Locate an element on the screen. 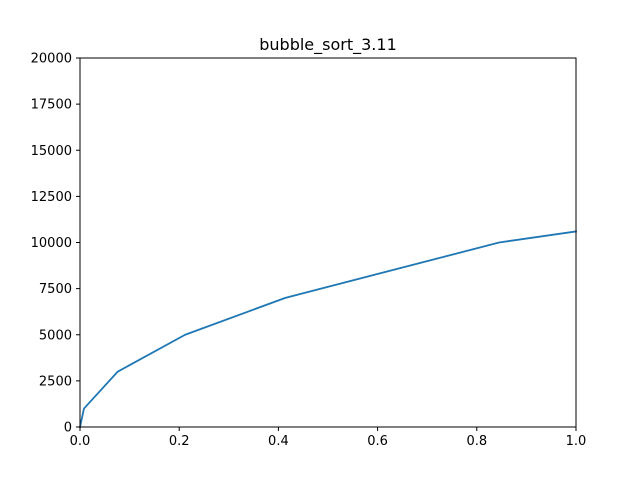 This screenshot has width=640, height=480. x-tick-label: 1.0 is located at coordinates (576, 441).